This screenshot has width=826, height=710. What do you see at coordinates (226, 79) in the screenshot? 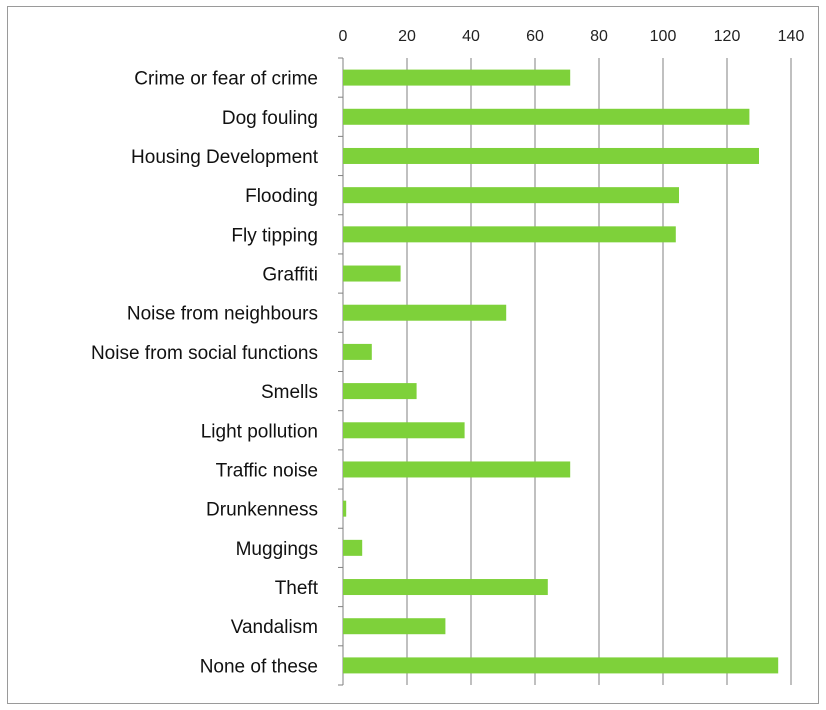
I see `category-label: Crime or fear of crime` at bounding box center [226, 79].